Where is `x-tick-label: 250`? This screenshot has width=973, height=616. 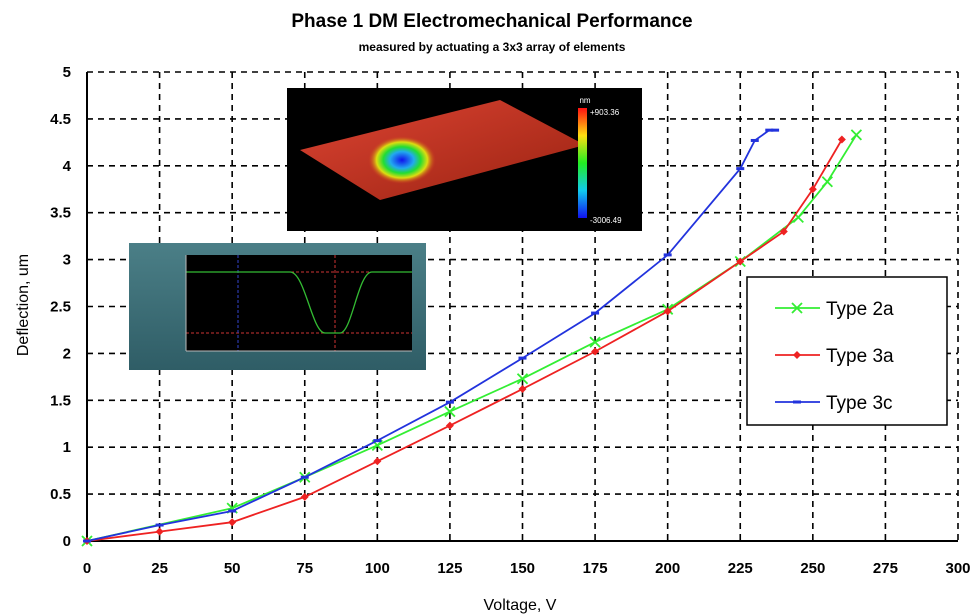
x-tick-label: 250 is located at coordinates (812, 568).